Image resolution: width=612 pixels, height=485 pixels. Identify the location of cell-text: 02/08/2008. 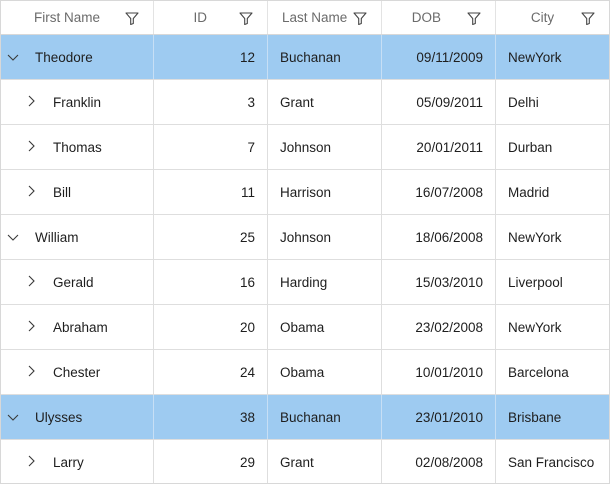
(449, 462).